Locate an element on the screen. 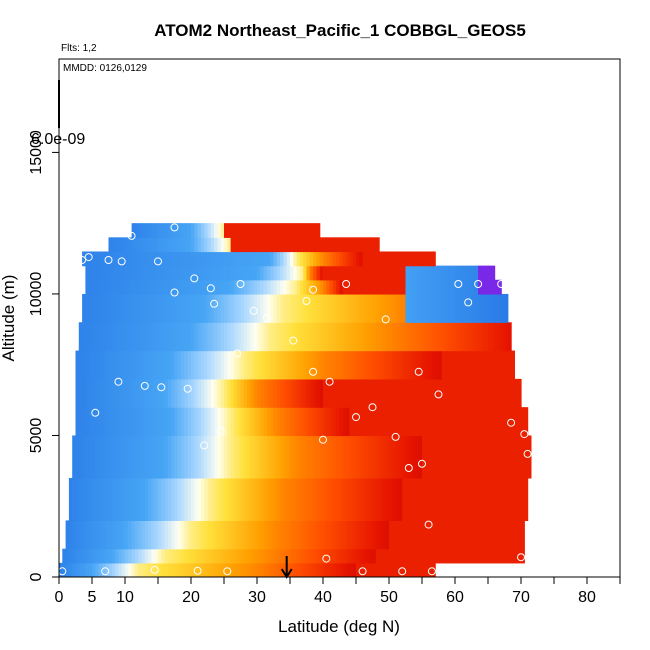 This screenshot has height=650, width=650. x-tick-label: 80 is located at coordinates (587, 597).